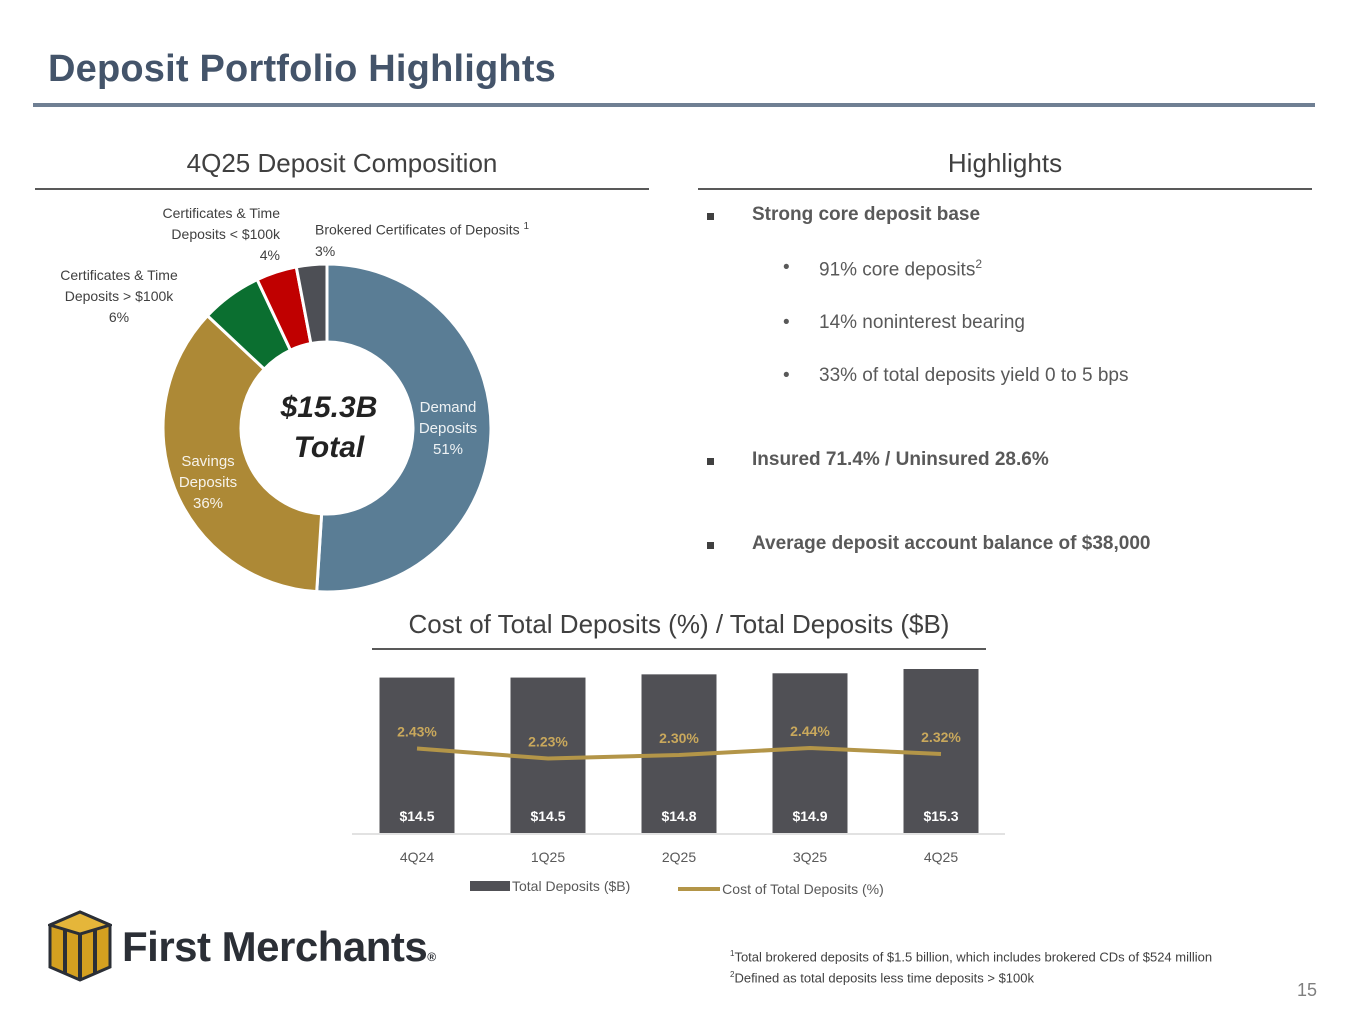 This screenshot has height=1024, width=1365. What do you see at coordinates (1005, 163) in the screenshot?
I see `highlights-title: Highlights` at bounding box center [1005, 163].